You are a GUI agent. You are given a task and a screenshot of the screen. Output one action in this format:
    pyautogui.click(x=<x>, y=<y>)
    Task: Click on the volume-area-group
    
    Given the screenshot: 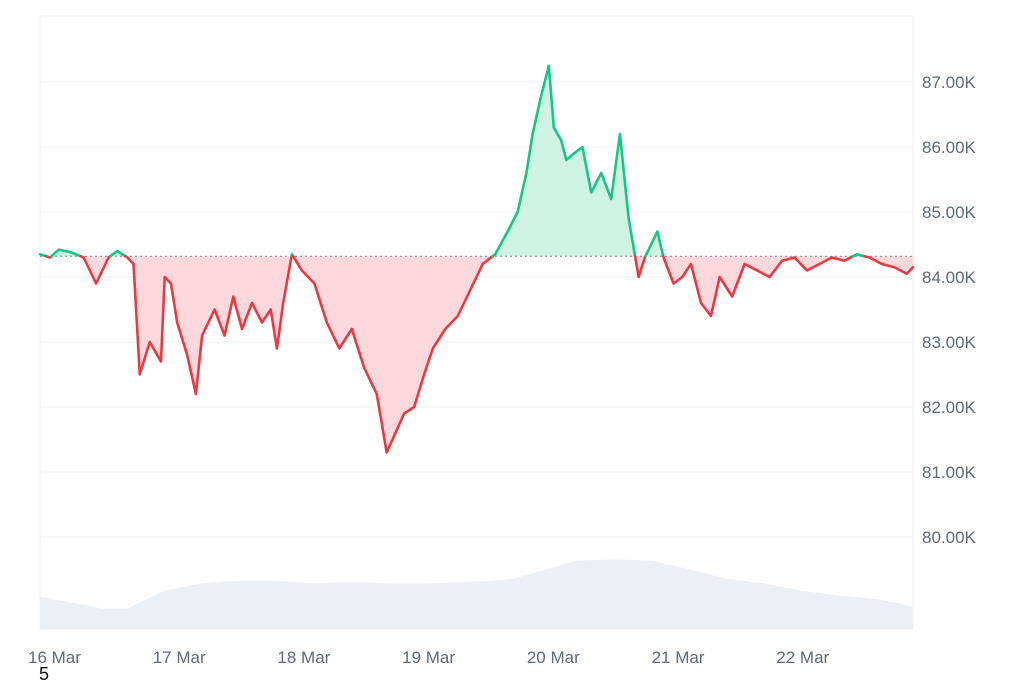 What is the action you would take?
    pyautogui.click(x=476, y=594)
    